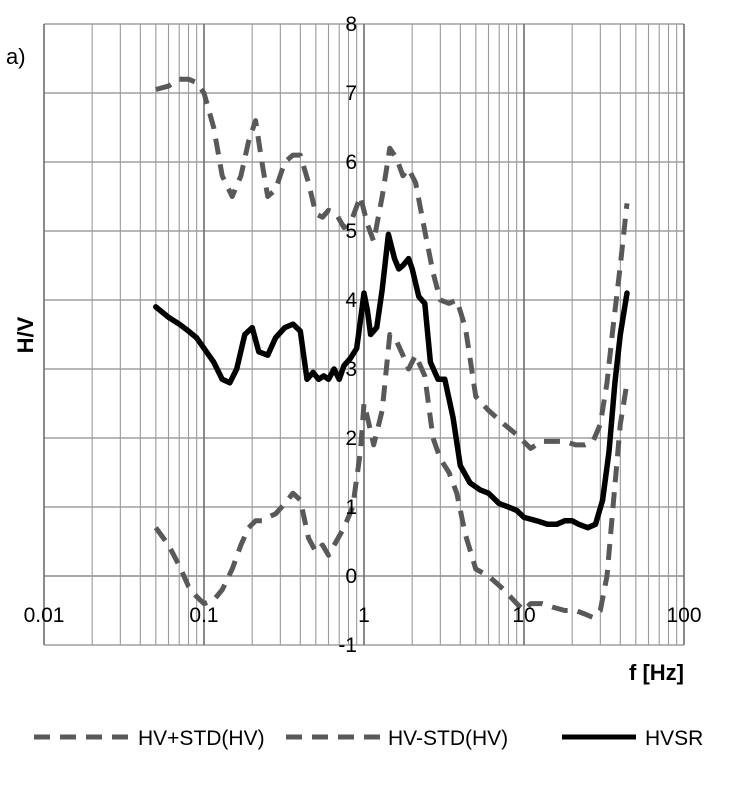  What do you see at coordinates (347, 645) in the screenshot?
I see `y-tick-label: -1` at bounding box center [347, 645].